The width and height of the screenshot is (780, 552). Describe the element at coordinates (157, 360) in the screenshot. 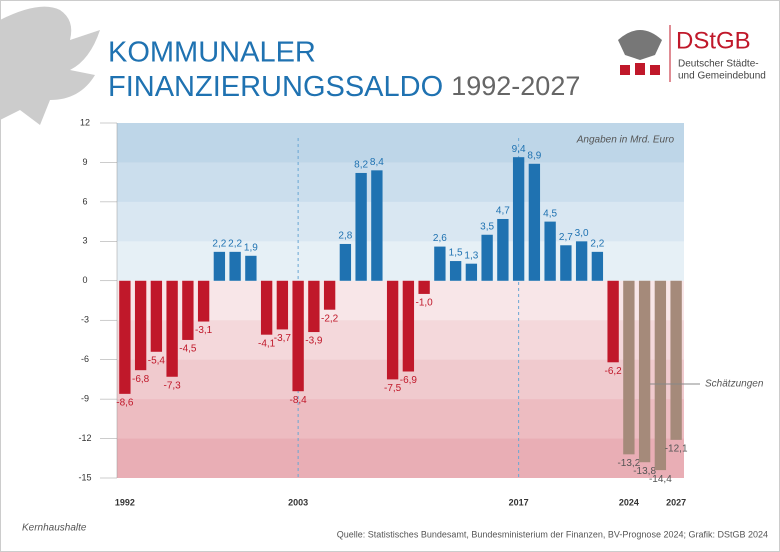

I see `value-label: -5,4` at that location.